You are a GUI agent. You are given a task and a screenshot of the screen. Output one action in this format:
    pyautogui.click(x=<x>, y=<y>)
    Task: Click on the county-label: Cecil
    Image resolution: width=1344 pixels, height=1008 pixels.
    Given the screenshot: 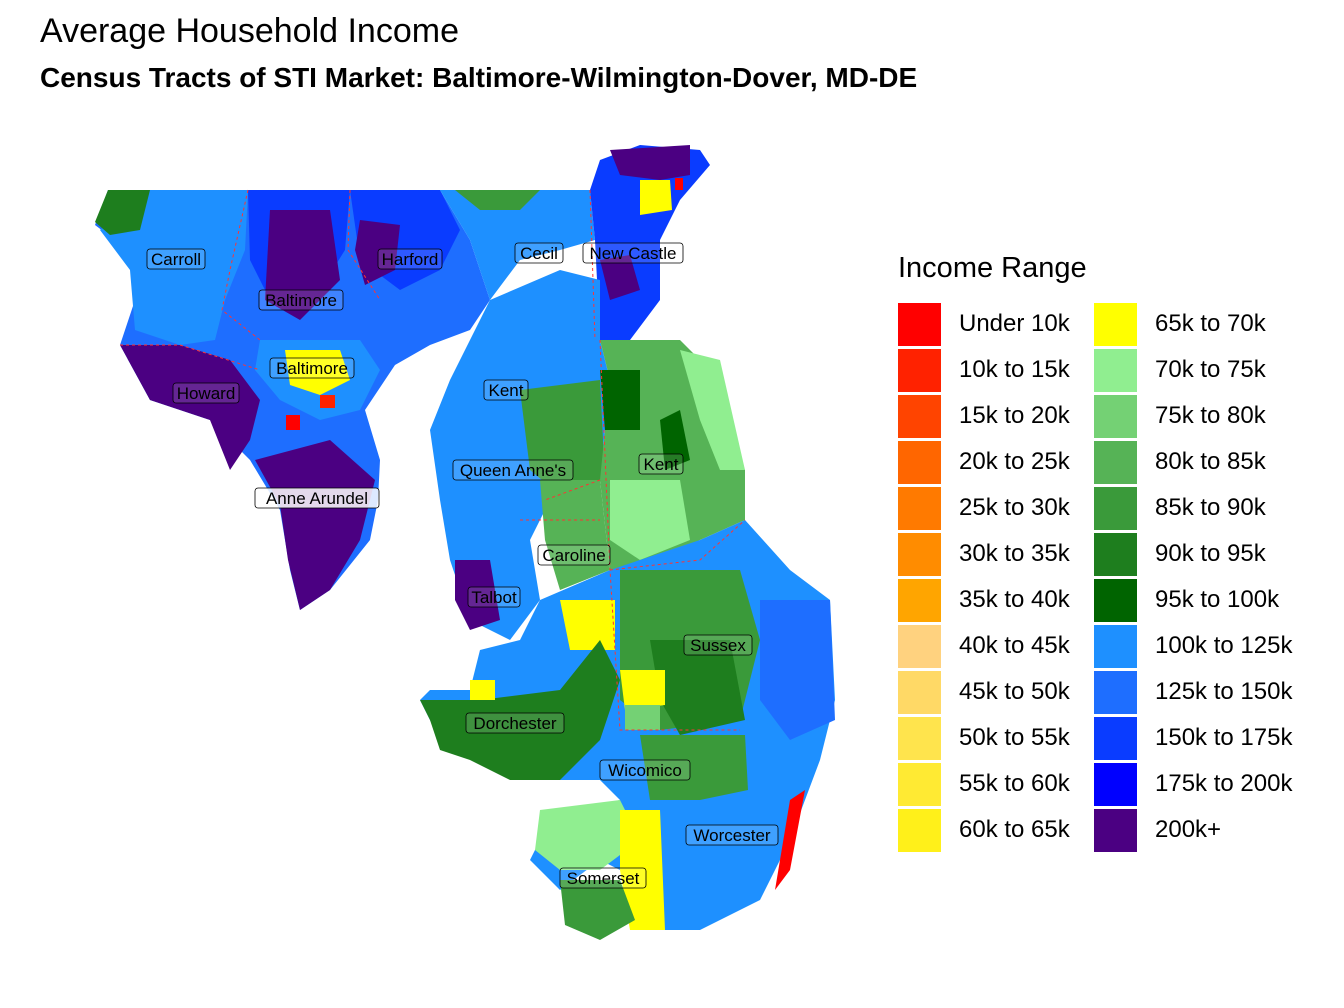 What is the action you would take?
    pyautogui.click(x=539, y=253)
    